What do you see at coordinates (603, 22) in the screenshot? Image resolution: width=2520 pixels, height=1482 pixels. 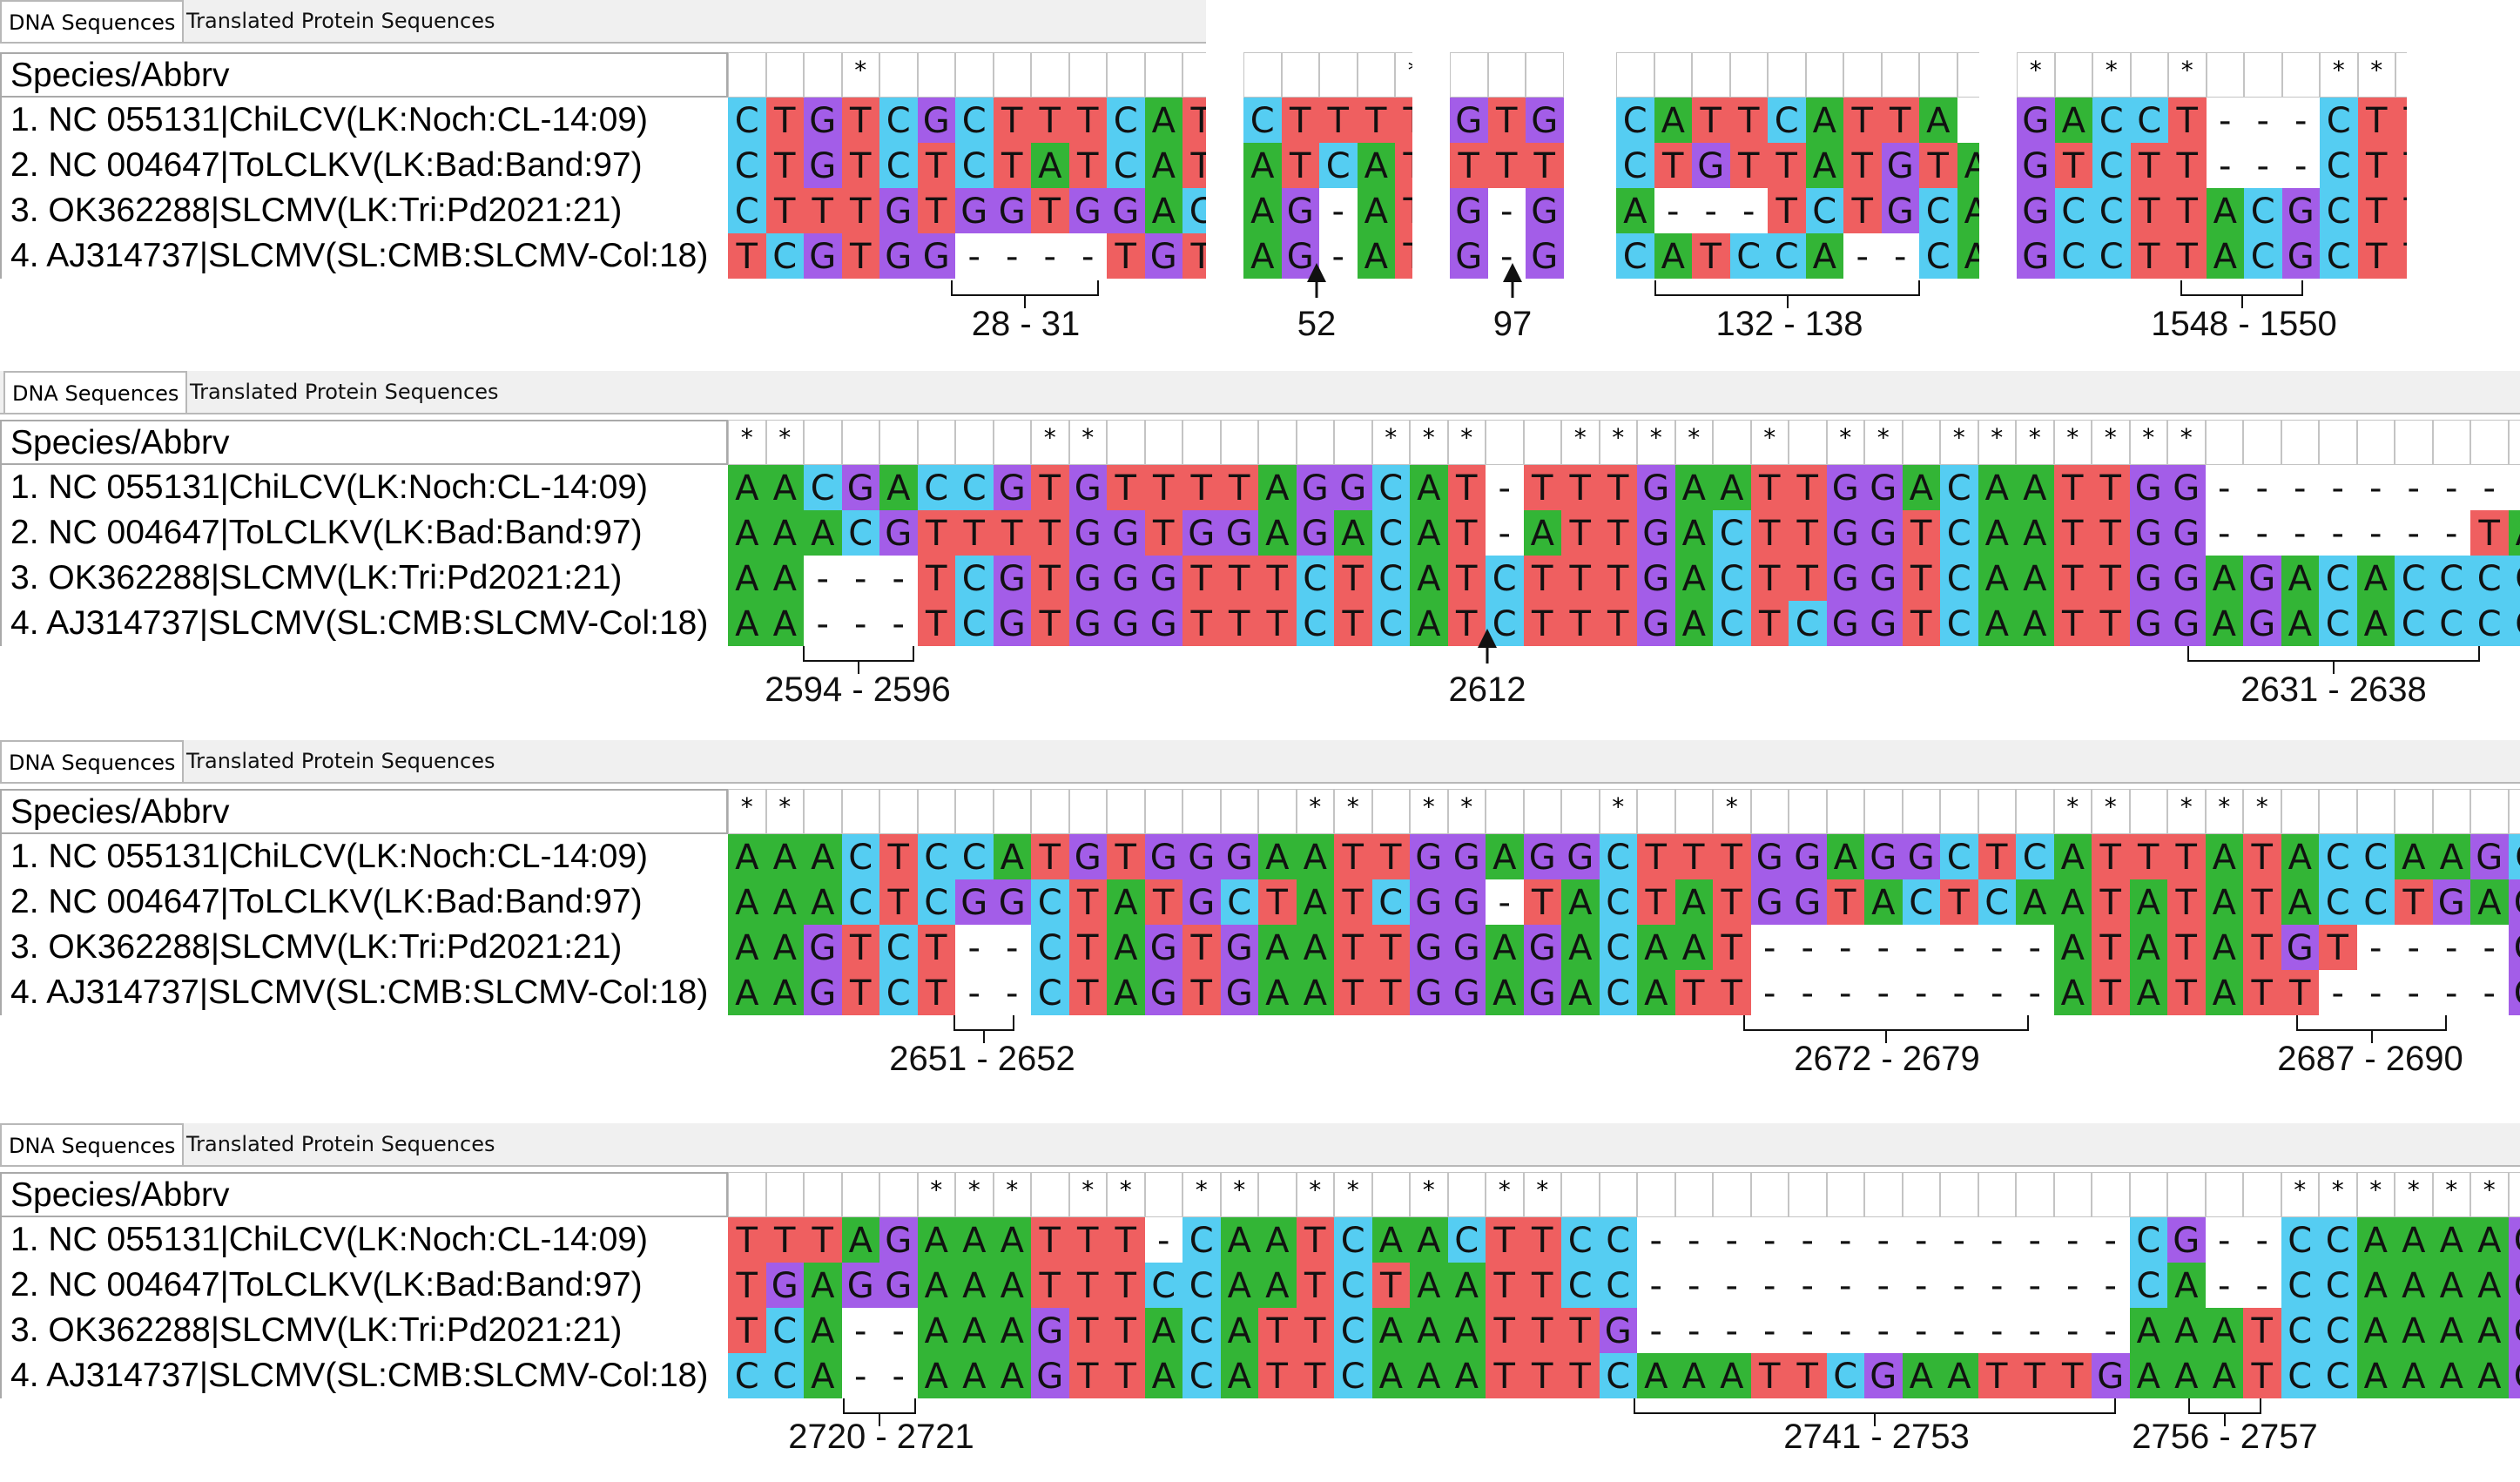 I see `tab-strip` at bounding box center [603, 22].